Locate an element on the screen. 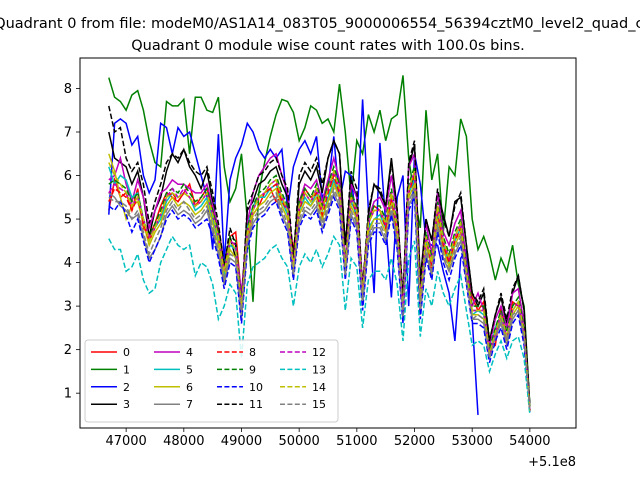 Image resolution: width=640 pixels, height=480 pixels. legend-label-4: 4 is located at coordinates (189, 352).